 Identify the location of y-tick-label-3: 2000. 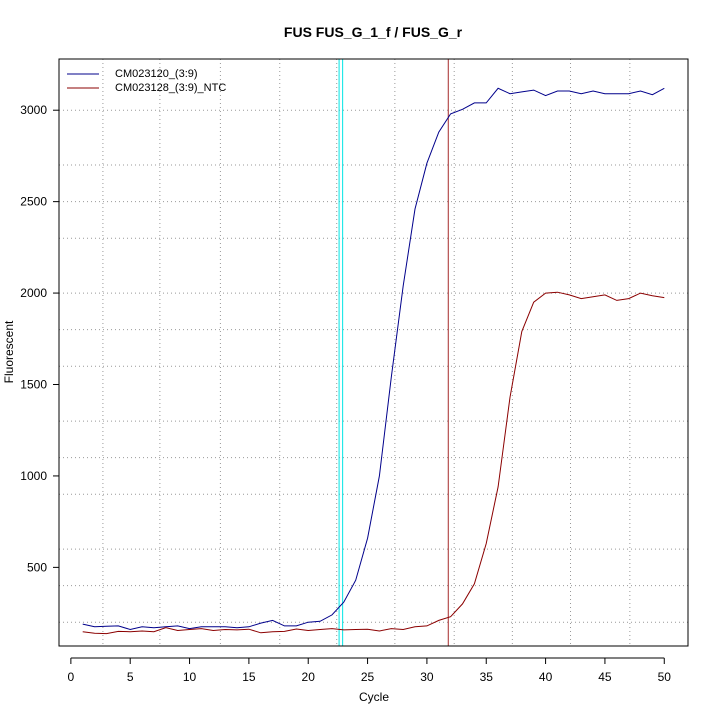
(33, 293).